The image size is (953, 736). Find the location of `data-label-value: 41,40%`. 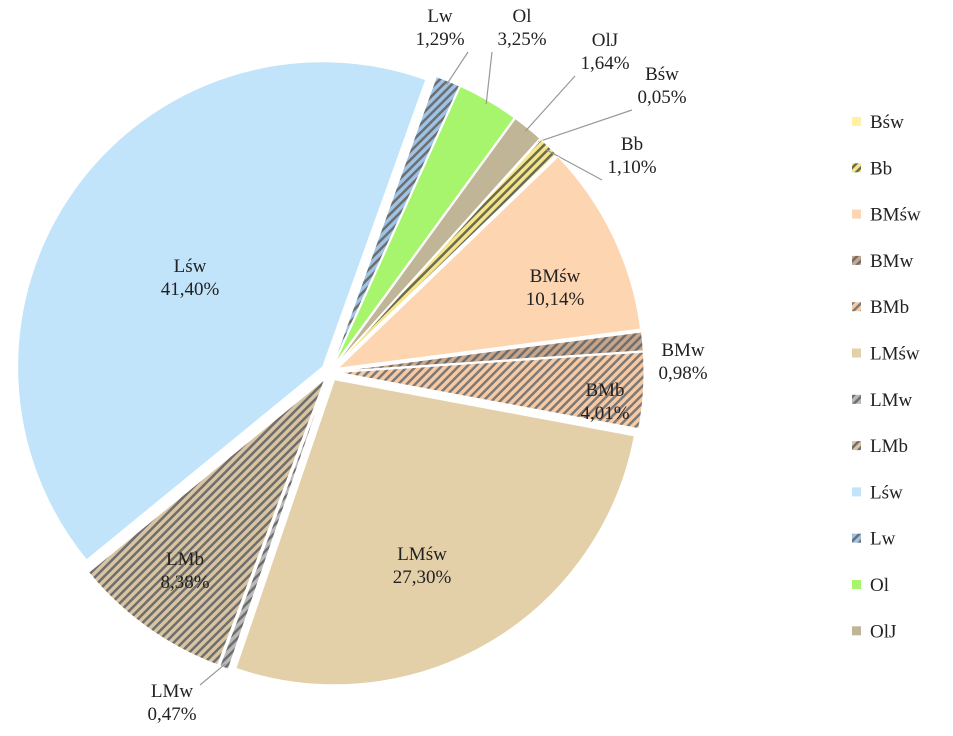

data-label-value: 41,40% is located at coordinates (190, 289).